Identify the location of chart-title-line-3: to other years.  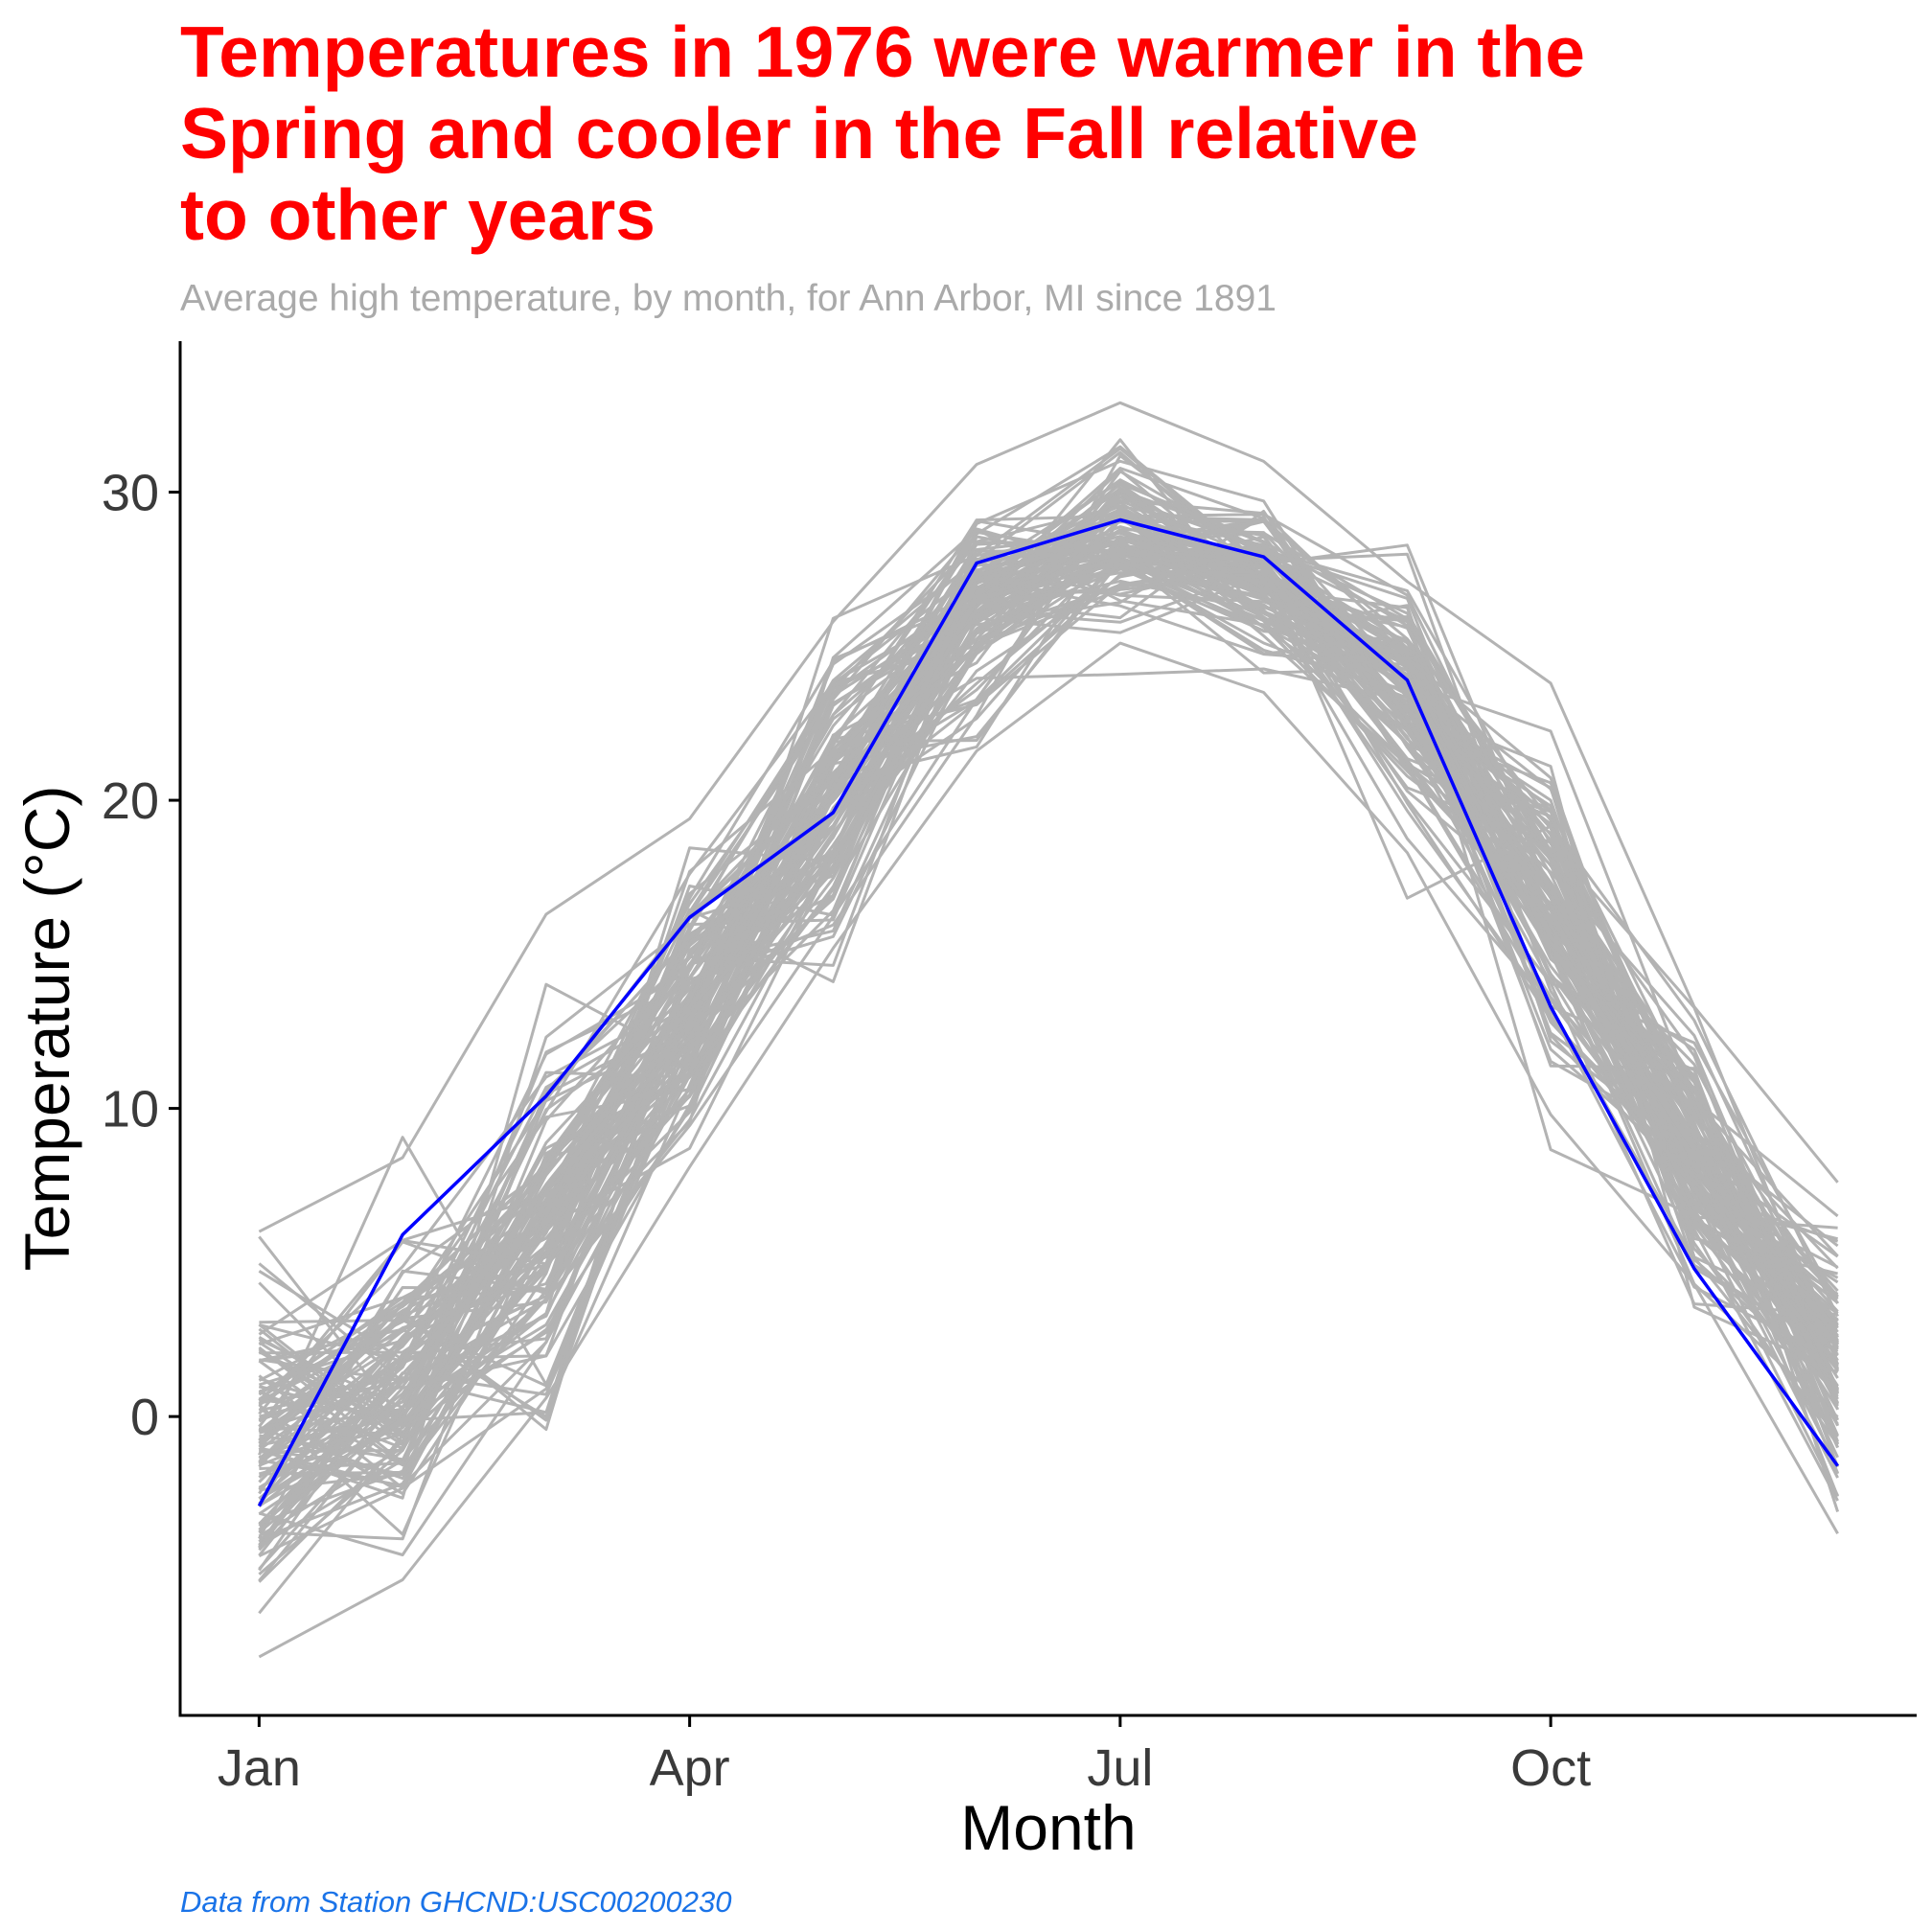
(418, 214).